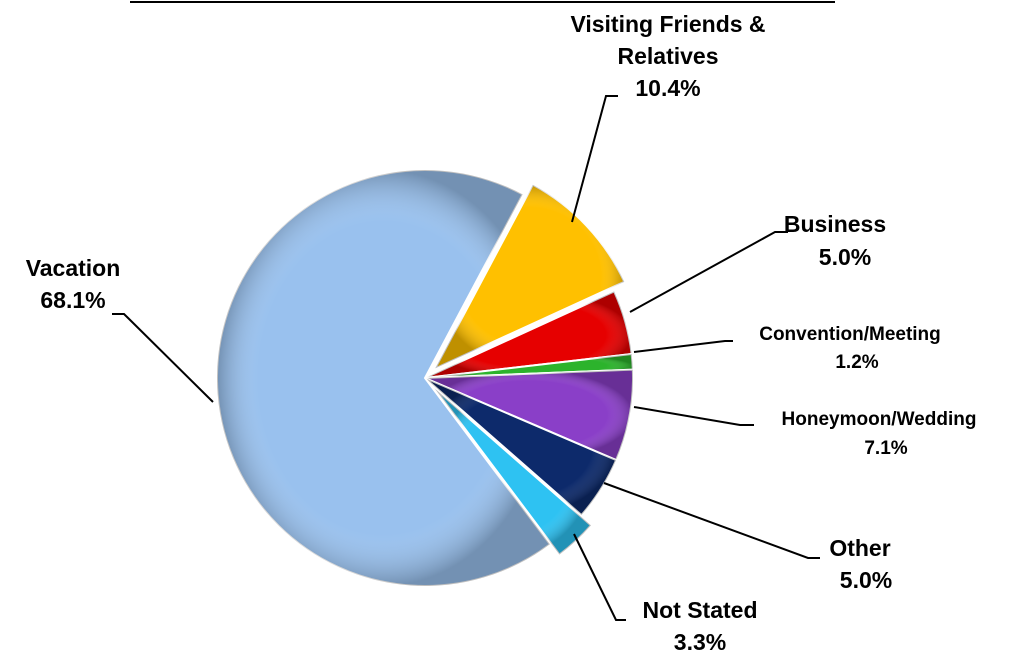  I want to click on slice-label-vacation: Vacation, so click(73, 268).